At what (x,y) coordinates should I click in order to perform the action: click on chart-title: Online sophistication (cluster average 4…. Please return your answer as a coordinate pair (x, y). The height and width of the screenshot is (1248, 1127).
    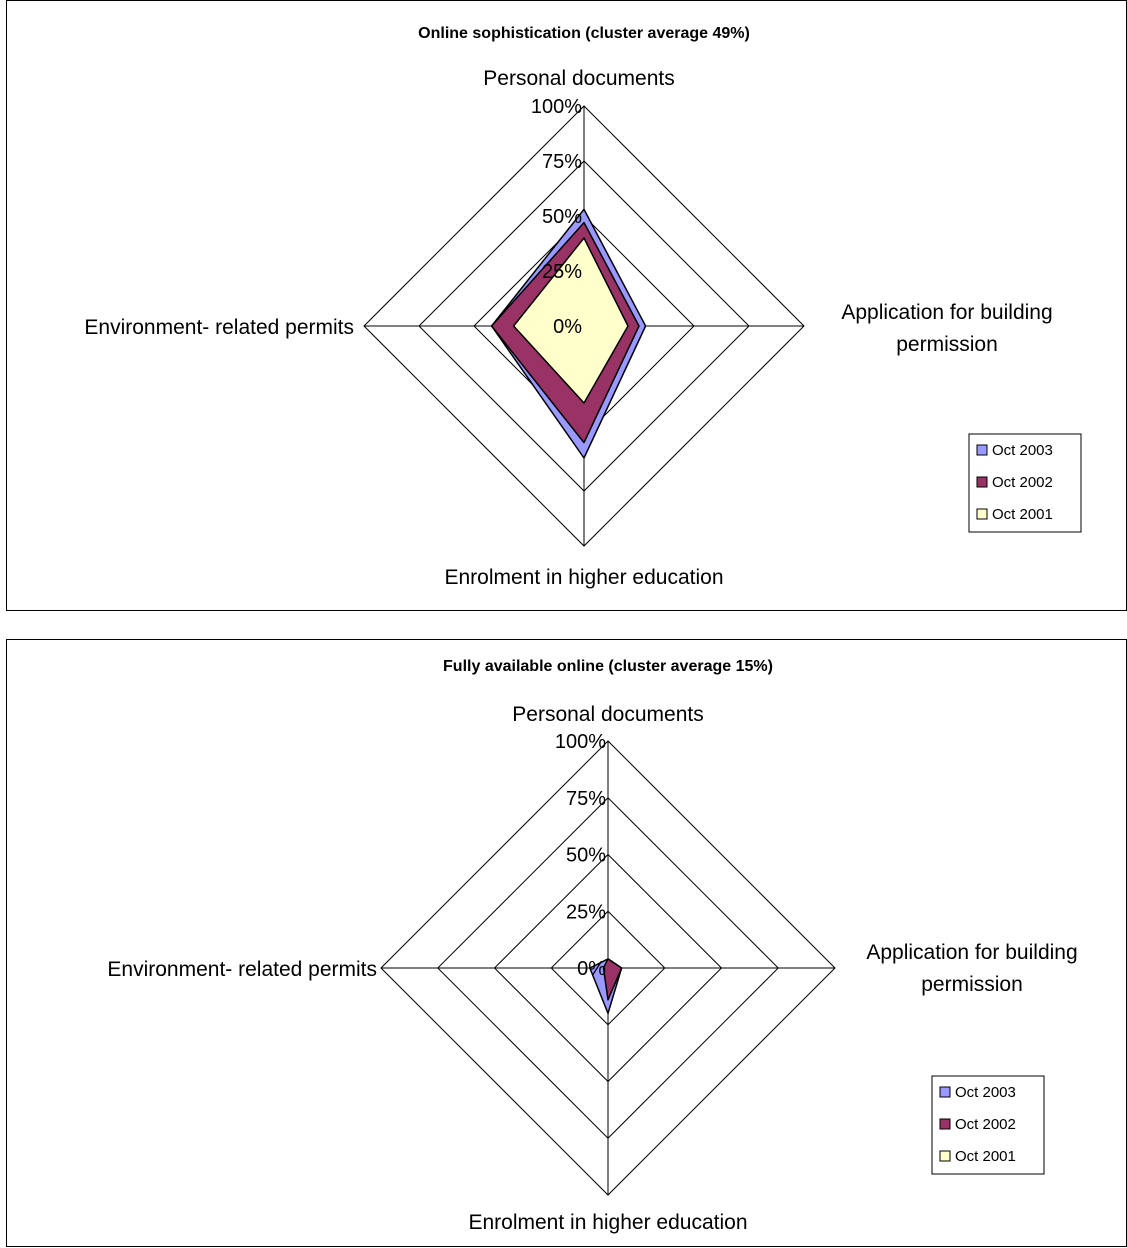
    Looking at the image, I should click on (584, 33).